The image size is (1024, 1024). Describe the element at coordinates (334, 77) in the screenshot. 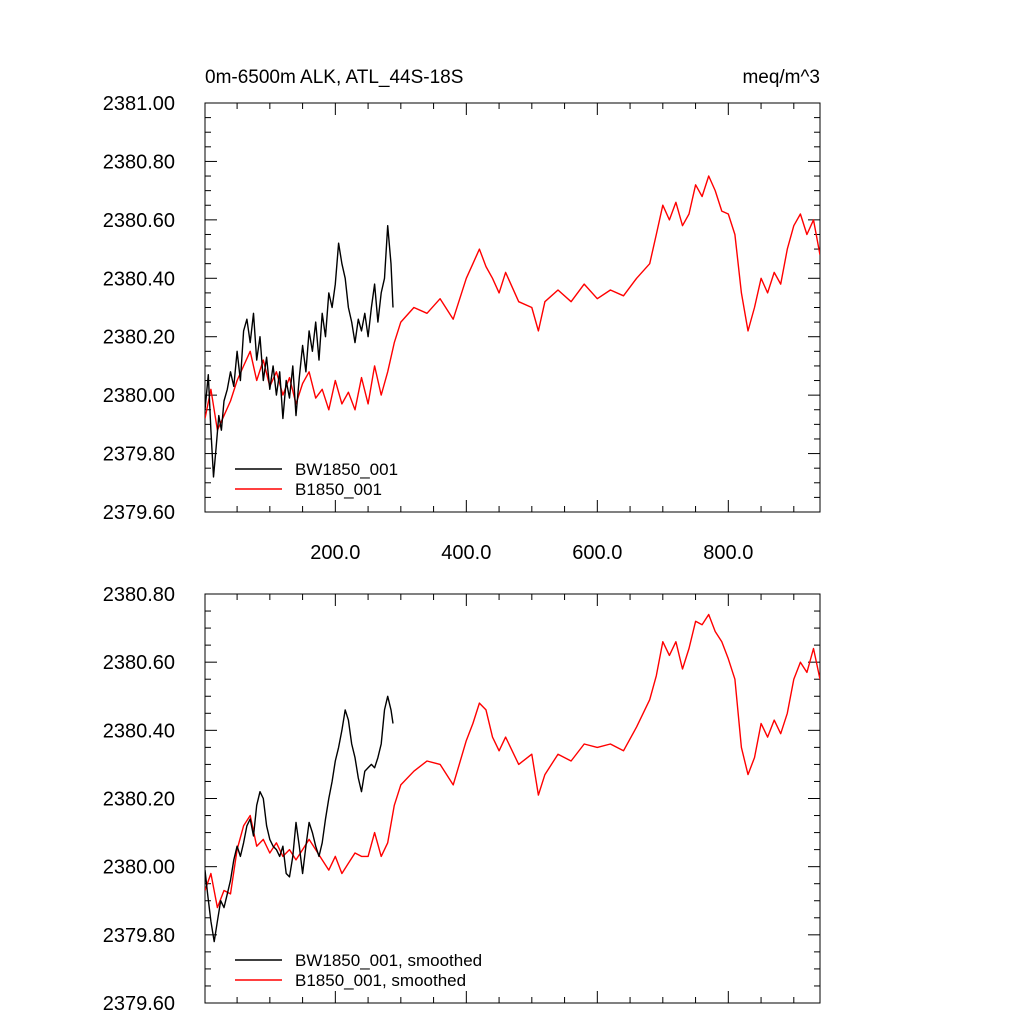

I see `chart-title: 0m-6500m ALK, ATL_44S-18S` at that location.